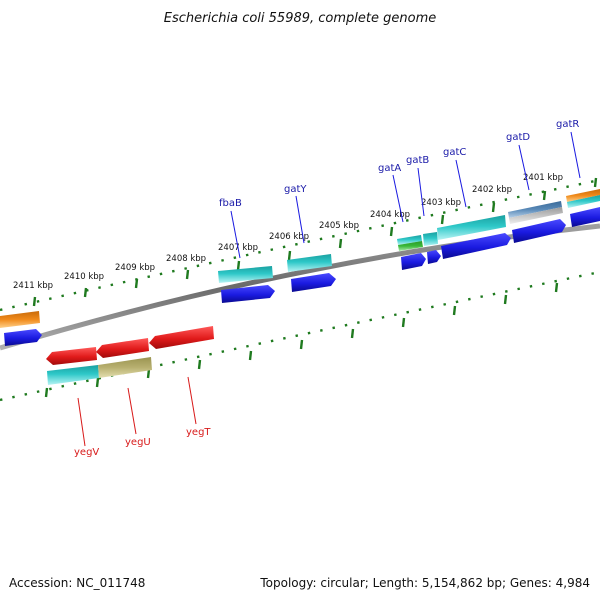 Image resolution: width=600 pixels, height=600 pixels. Describe the element at coordinates (300, 18) in the screenshot. I see `map-title: Escherichia coli 55989, complete genome` at that location.